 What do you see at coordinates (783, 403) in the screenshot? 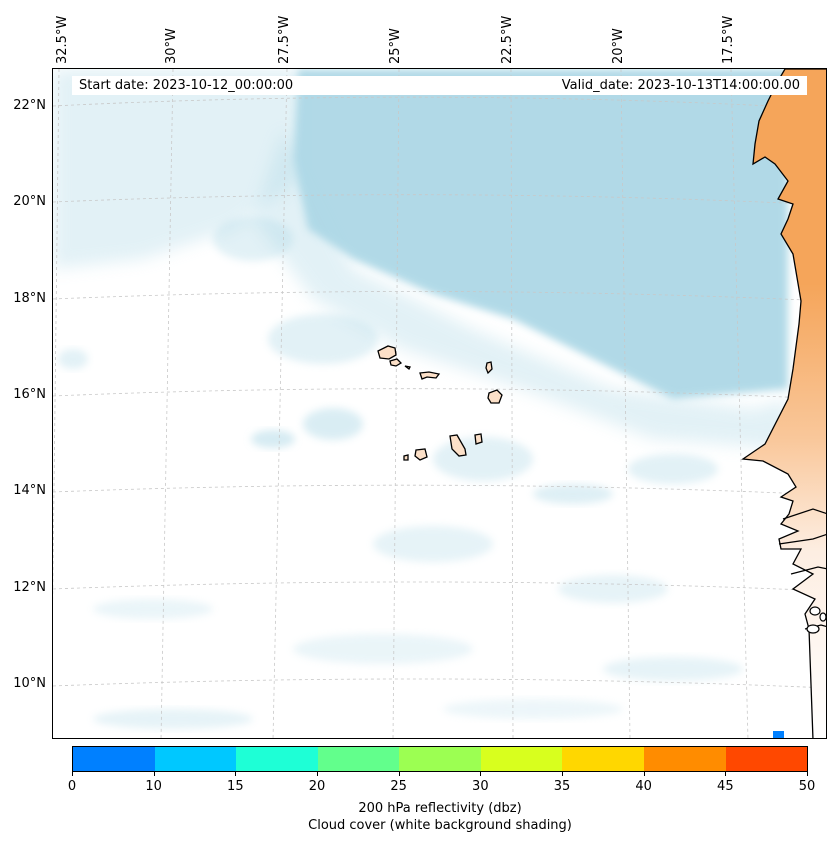
I see `africa-coast` at bounding box center [783, 403].